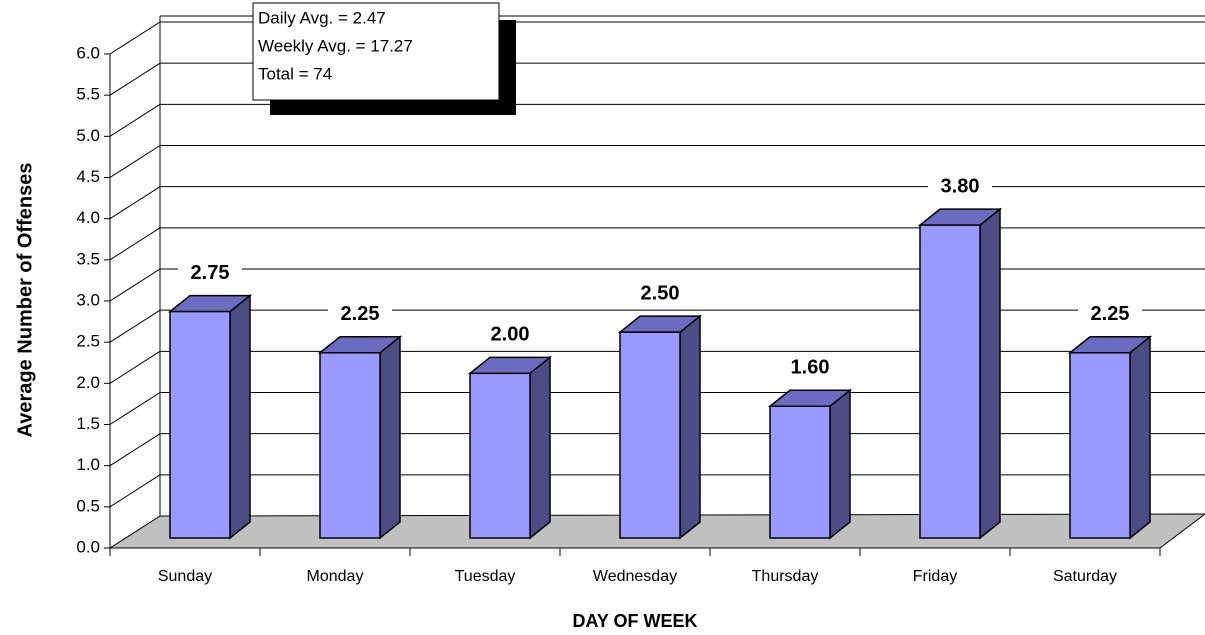  Describe the element at coordinates (25, 300) in the screenshot. I see `y-axis-title: Average Number of Offenses` at that location.